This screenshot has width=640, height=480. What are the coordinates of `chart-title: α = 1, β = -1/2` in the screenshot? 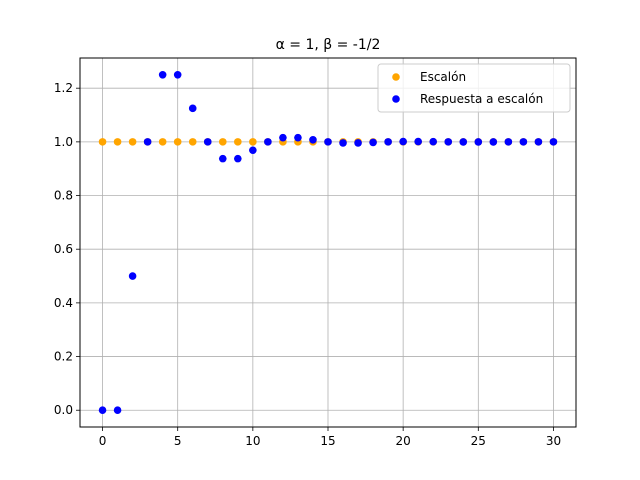 It's located at (328, 45).